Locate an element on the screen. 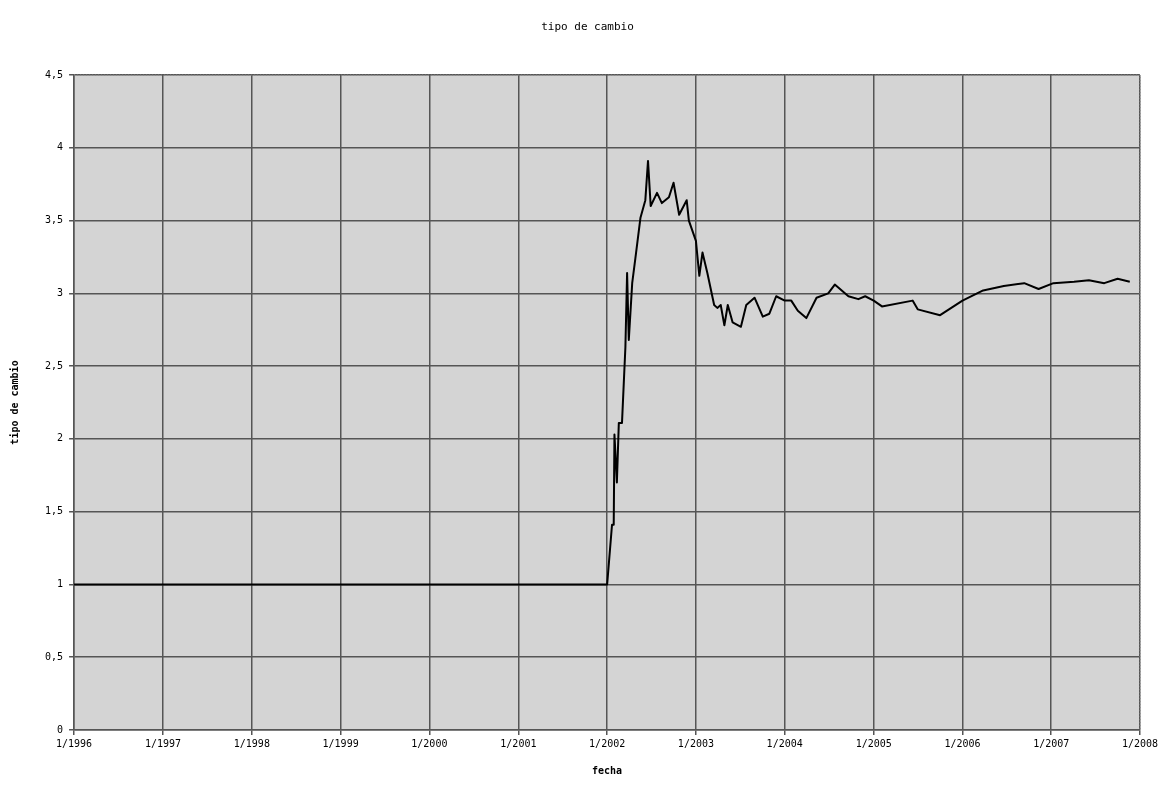 The height and width of the screenshot is (791, 1175). y-tick-label: 3 is located at coordinates (60, 292).